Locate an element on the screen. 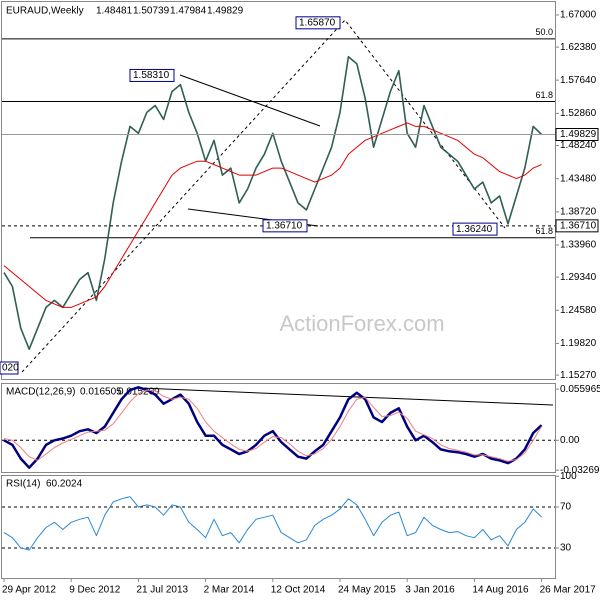 The height and width of the screenshot is (600, 600). y-tick-label: 1.15270 is located at coordinates (578, 375).